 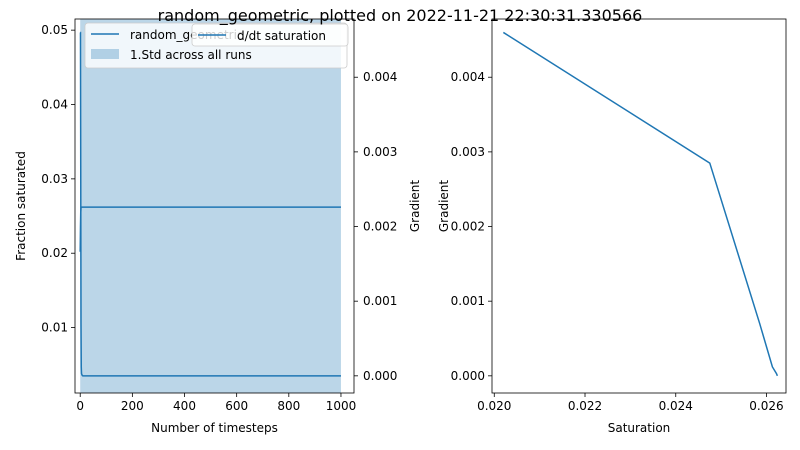 I want to click on y-axis-label: Fraction saturated, so click(x=21, y=206).